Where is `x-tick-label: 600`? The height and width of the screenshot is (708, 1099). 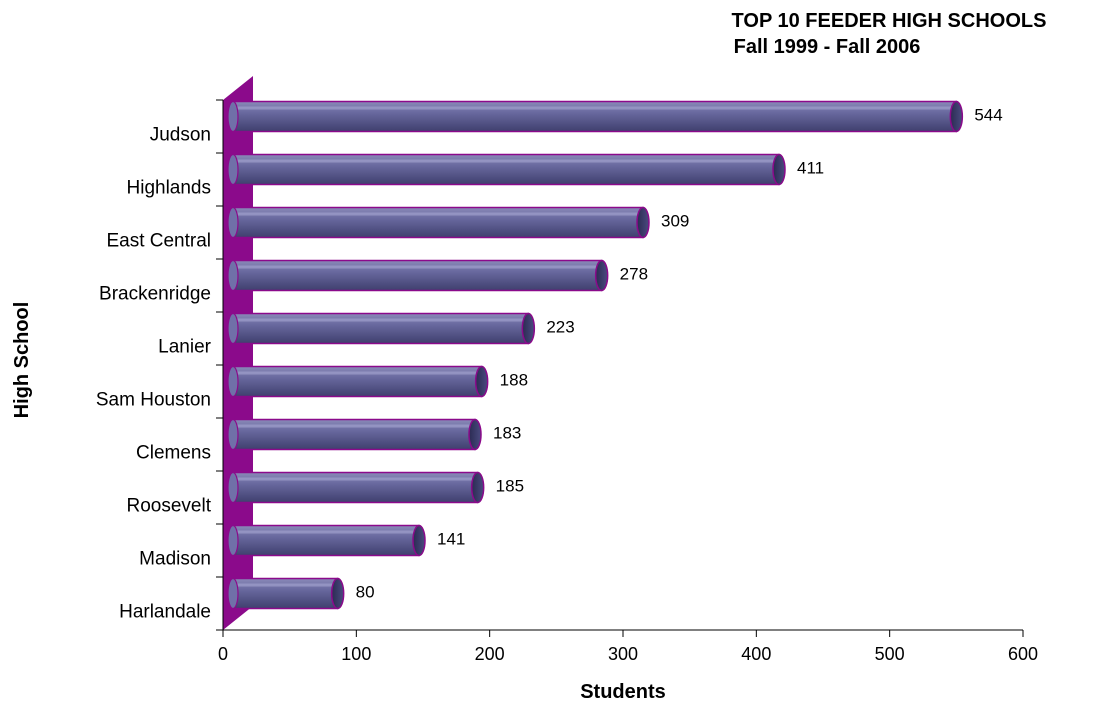 x-tick-label: 600 is located at coordinates (1023, 654).